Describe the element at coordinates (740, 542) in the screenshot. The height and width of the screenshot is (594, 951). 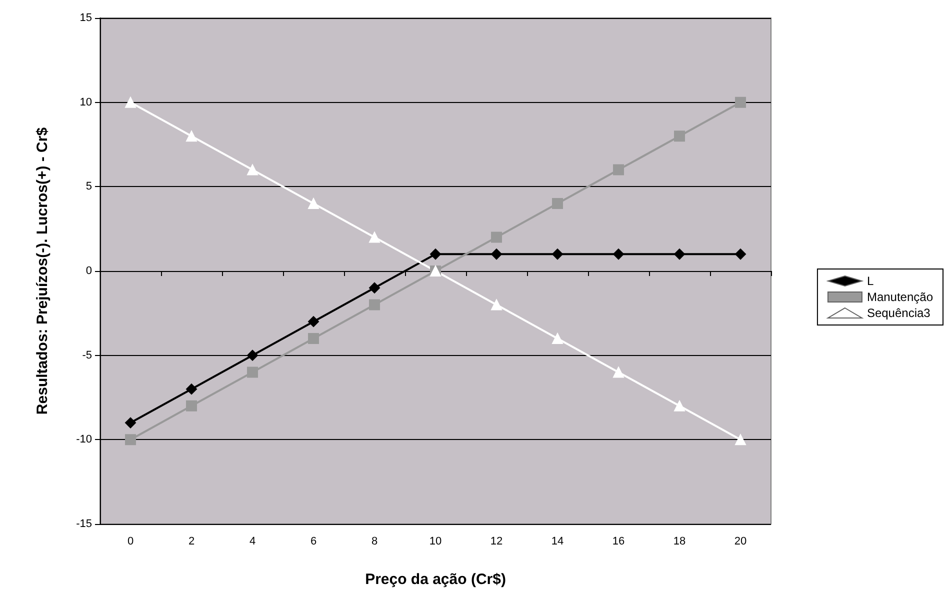
I see `x-tick-label: 20` at that location.